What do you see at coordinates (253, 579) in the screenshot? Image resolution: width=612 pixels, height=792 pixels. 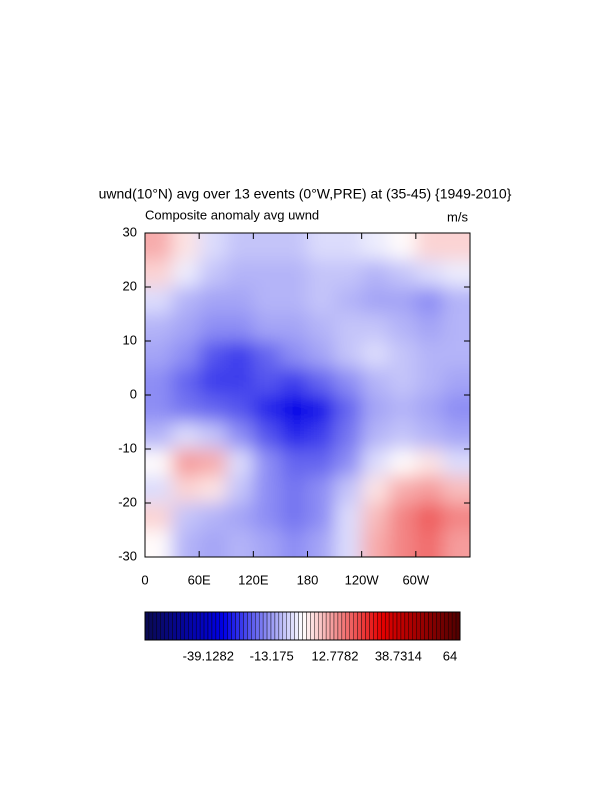 I see `x-tick-label: 120E` at bounding box center [253, 579].